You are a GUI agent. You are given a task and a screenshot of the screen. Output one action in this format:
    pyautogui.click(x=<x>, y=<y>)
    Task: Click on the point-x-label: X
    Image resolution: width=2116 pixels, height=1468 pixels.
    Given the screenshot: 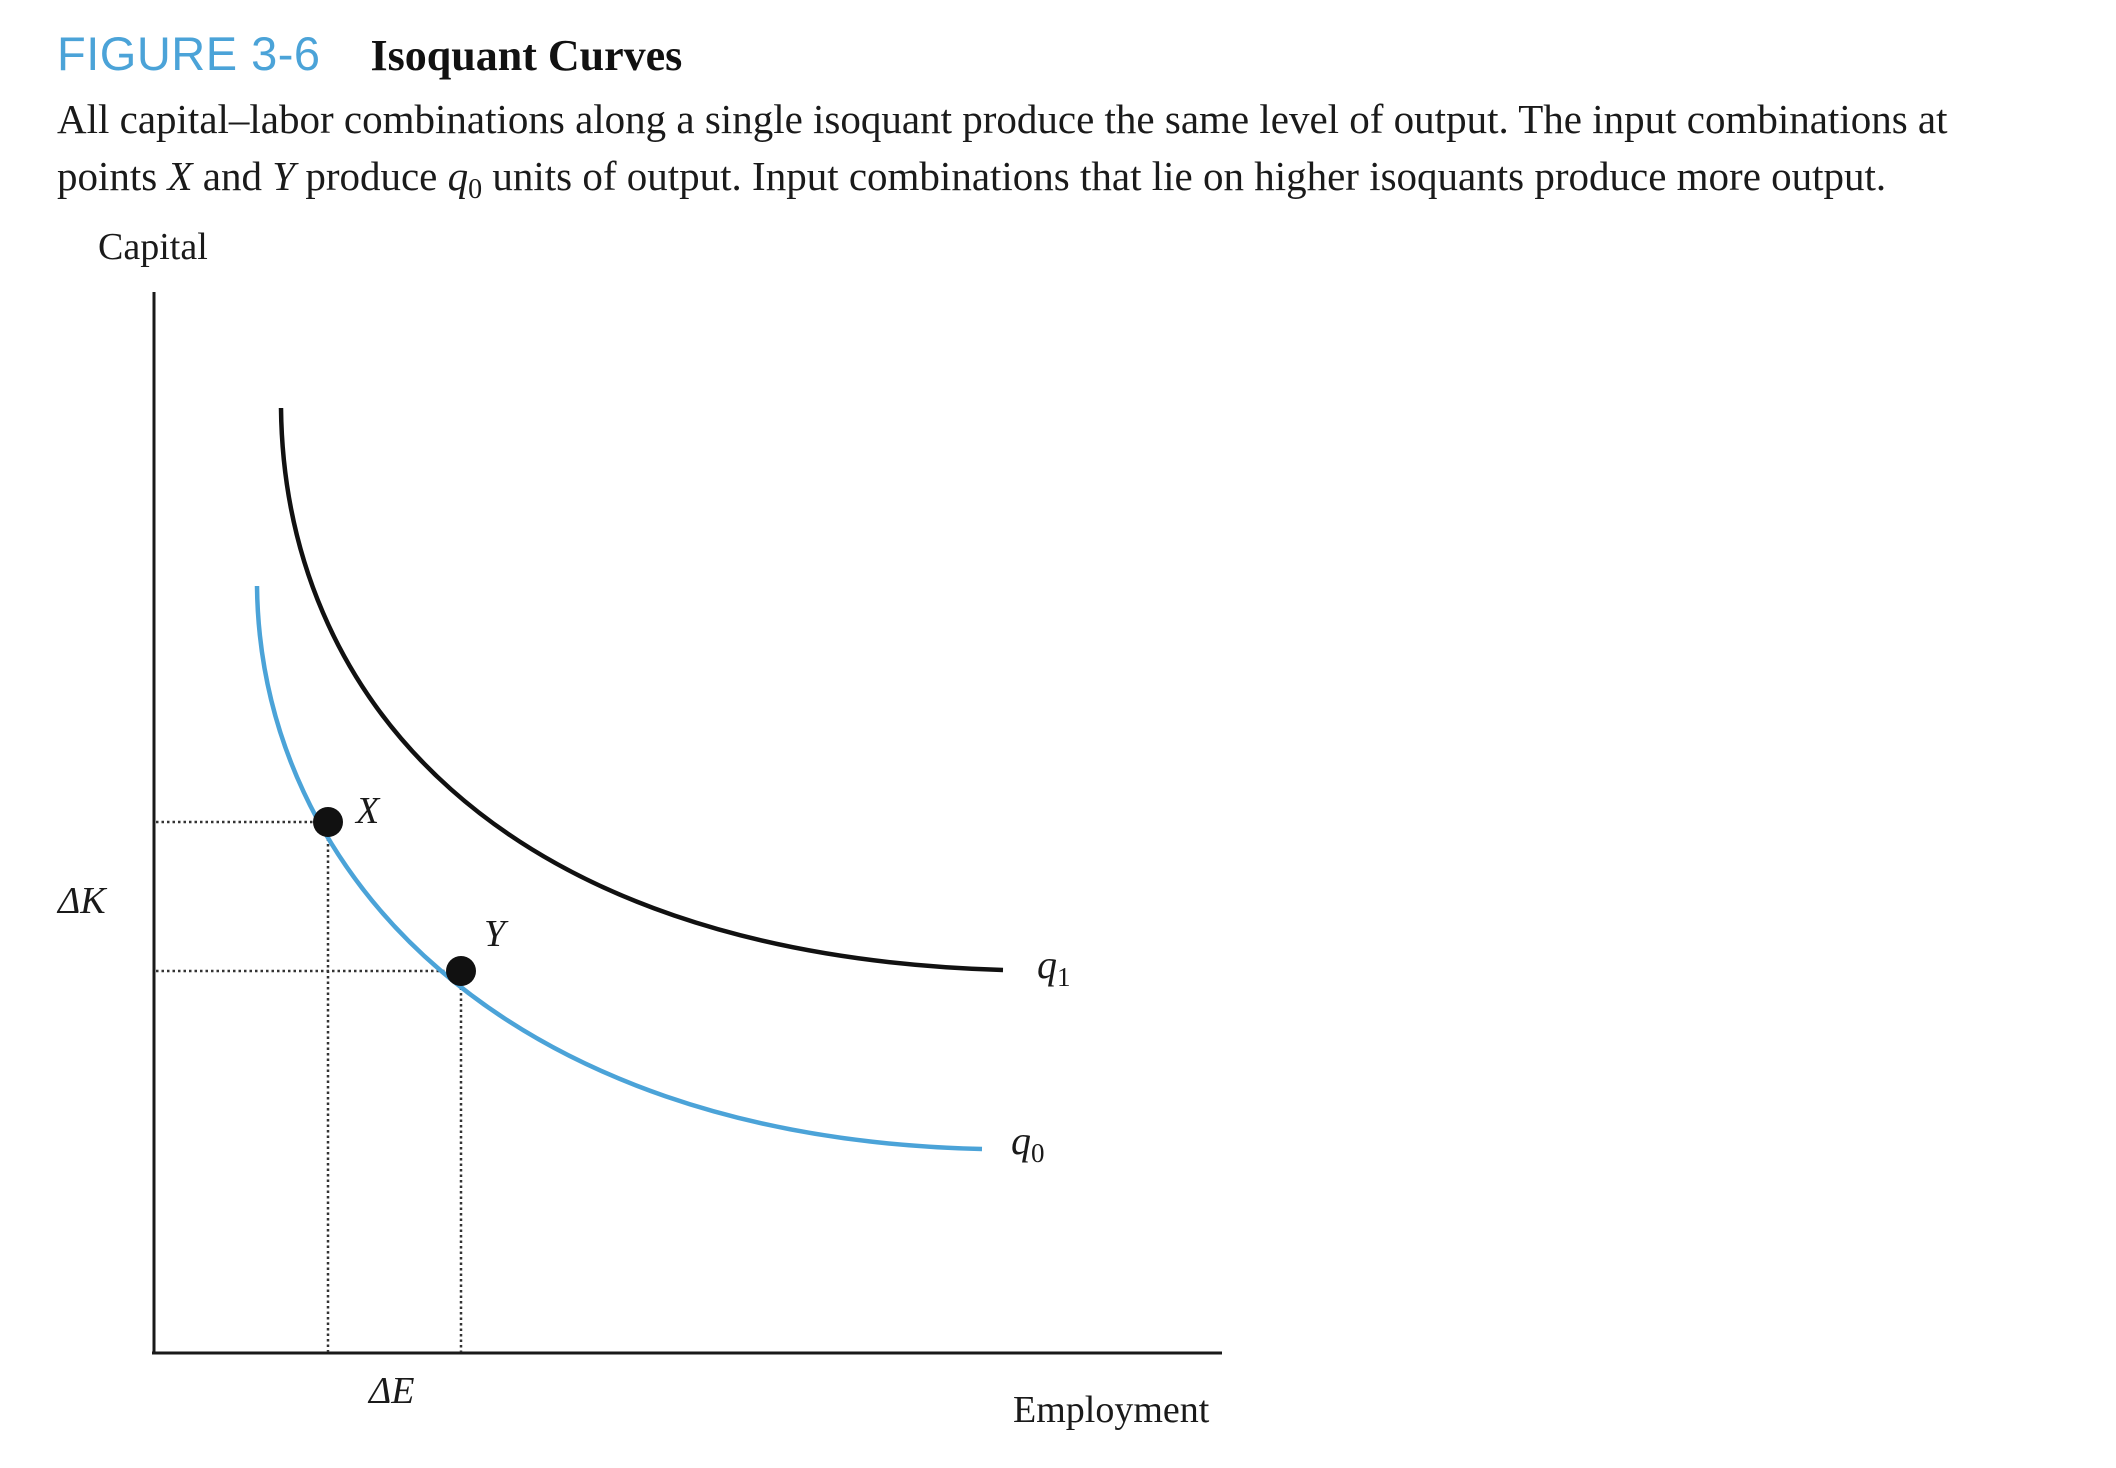 What is the action you would take?
    pyautogui.click(x=367, y=811)
    